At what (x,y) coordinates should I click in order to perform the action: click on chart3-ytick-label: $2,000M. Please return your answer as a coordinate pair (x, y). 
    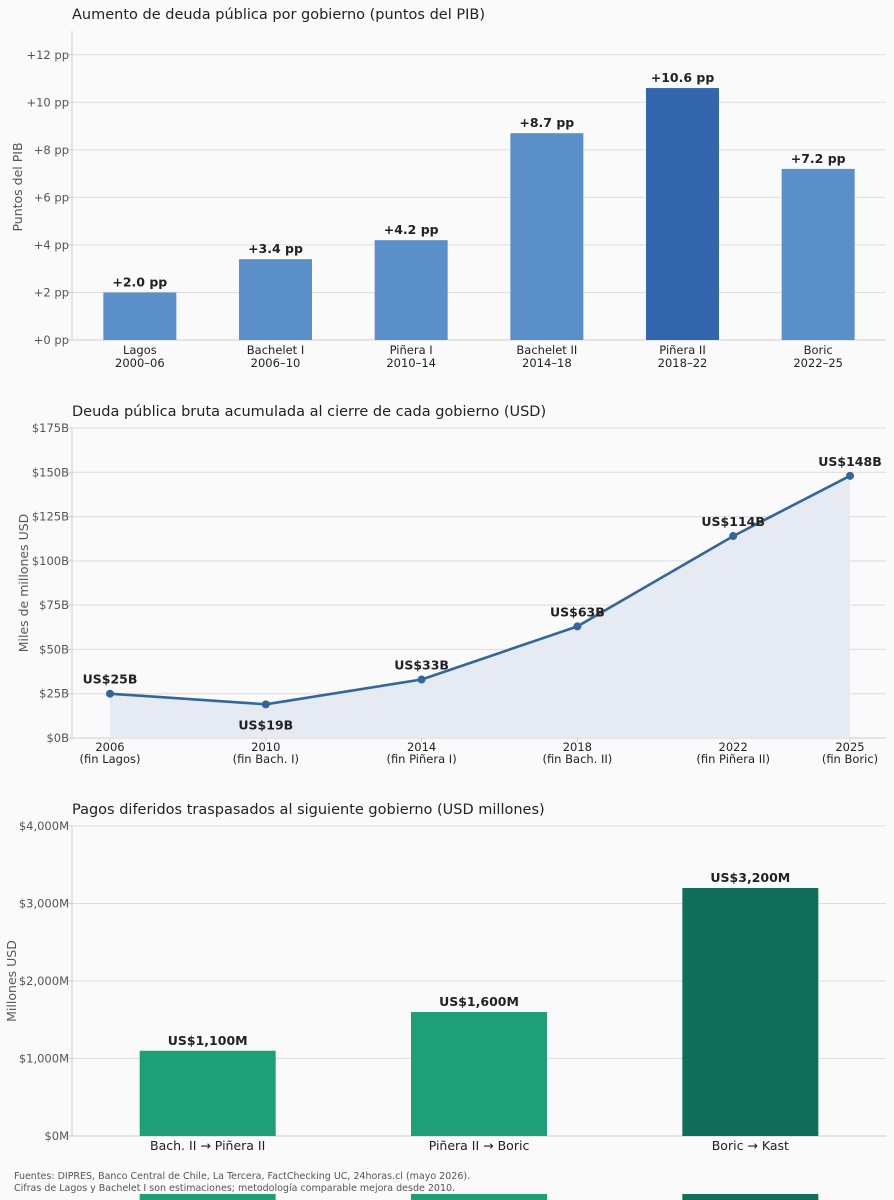
    Looking at the image, I should click on (44, 981).